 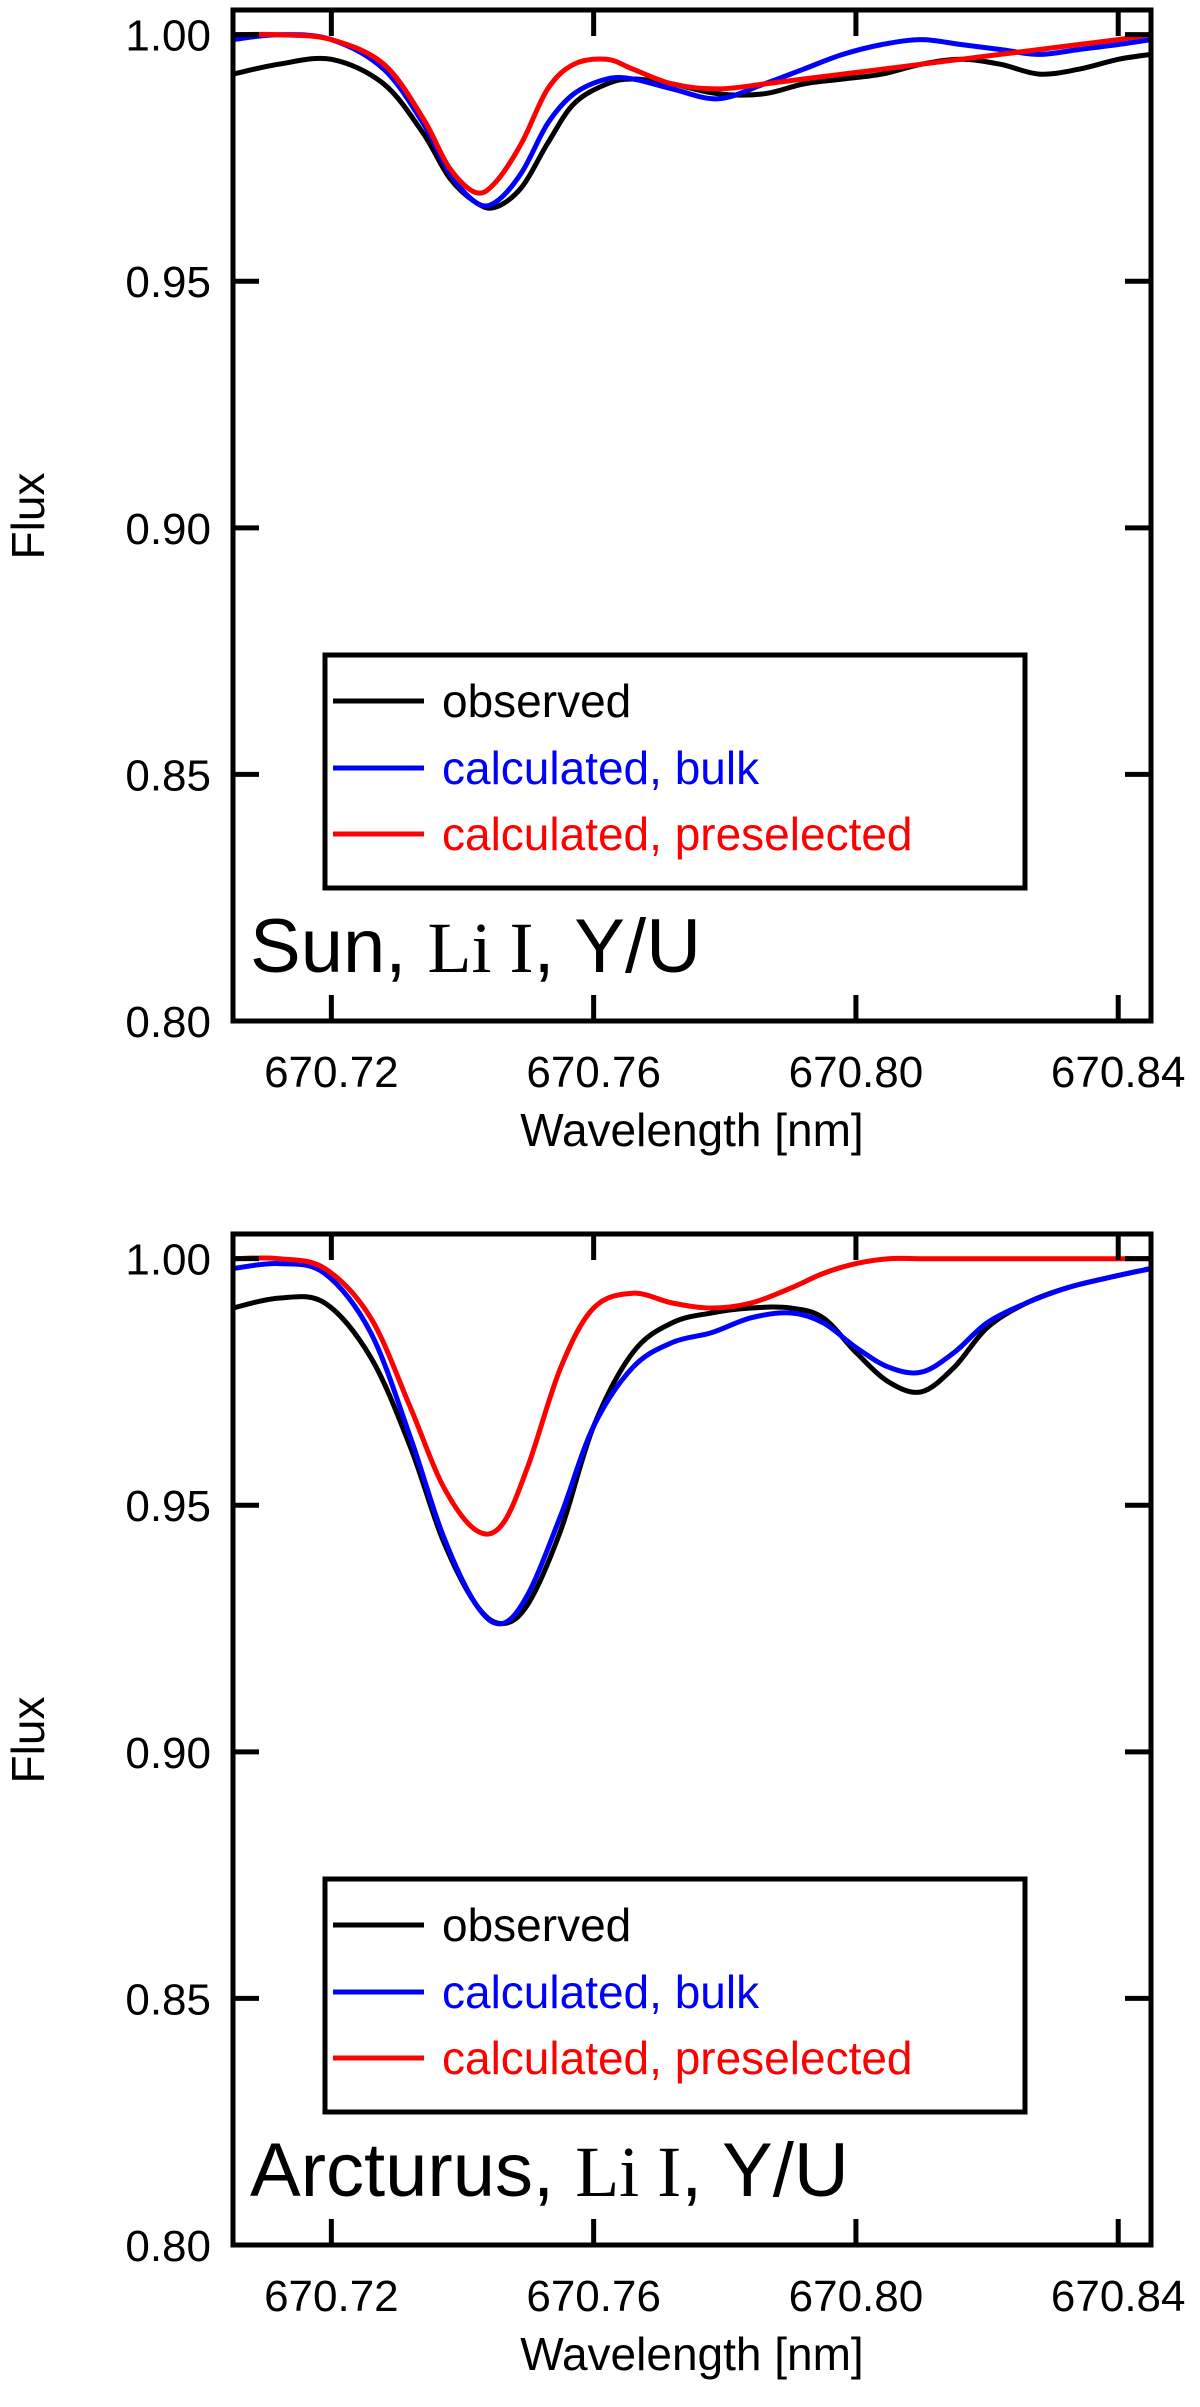 What do you see at coordinates (677, 834) in the screenshot?
I see `sun-legend-preselected: calculated, preselected` at bounding box center [677, 834].